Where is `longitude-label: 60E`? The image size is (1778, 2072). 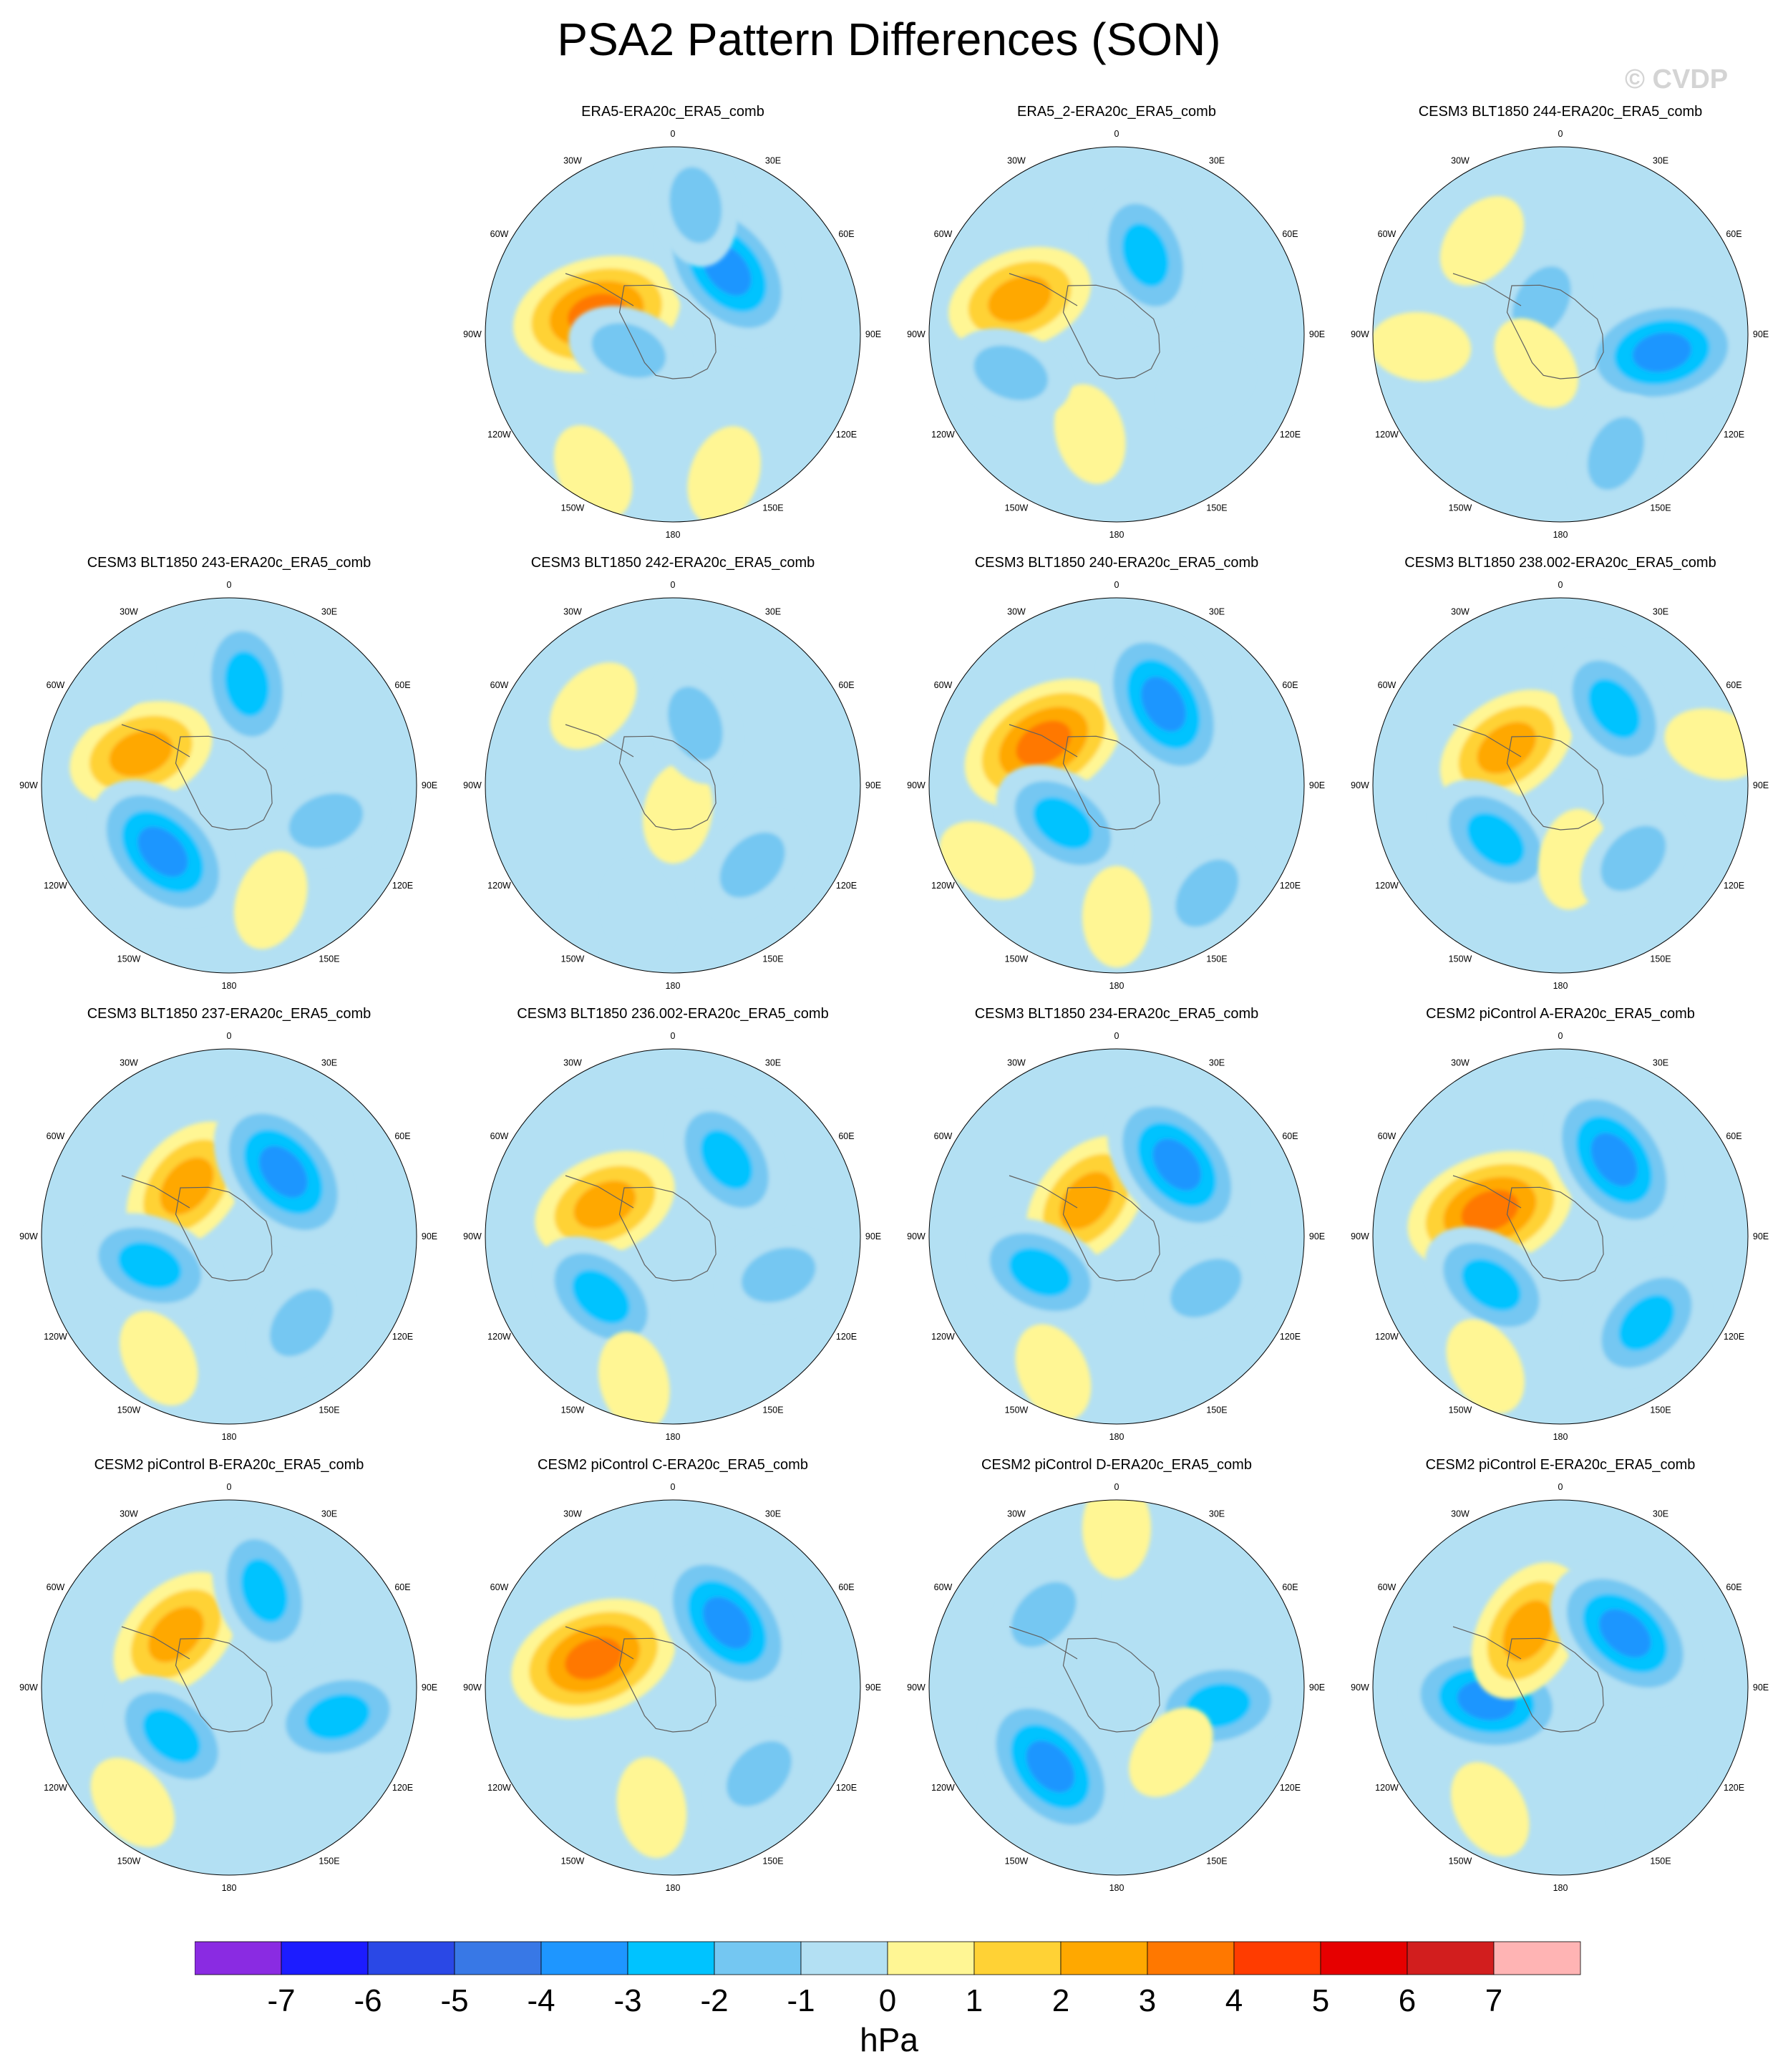 longitude-label: 60E is located at coordinates (846, 1136).